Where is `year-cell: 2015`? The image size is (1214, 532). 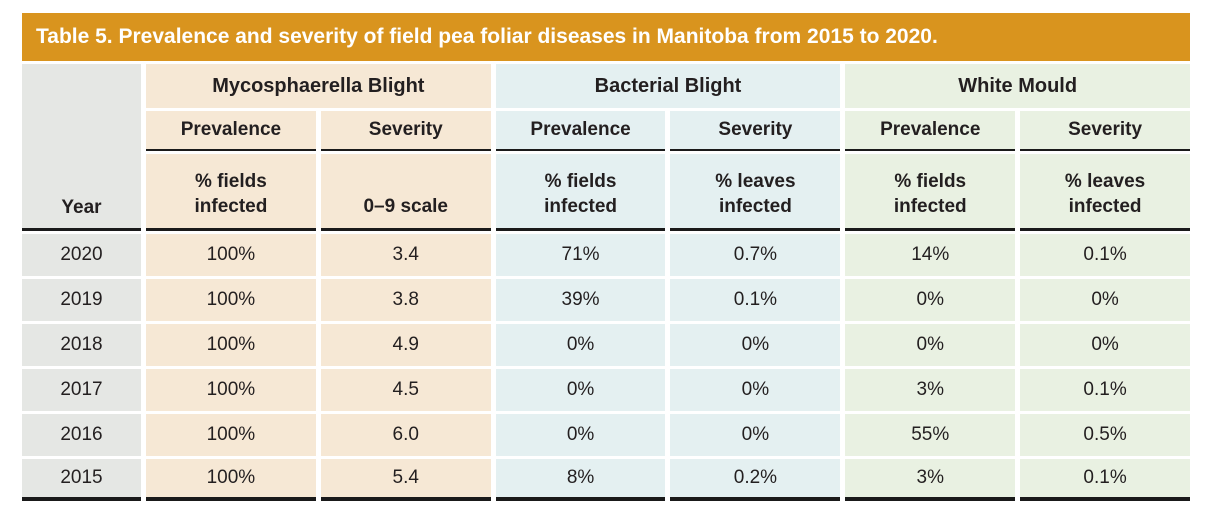 year-cell: 2015 is located at coordinates (81, 480).